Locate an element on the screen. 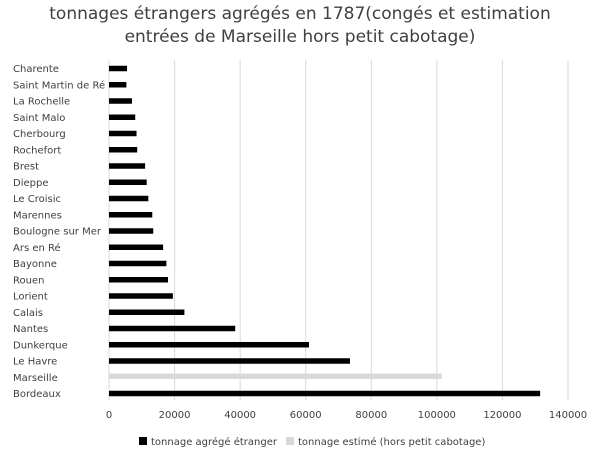 This screenshot has height=462, width=600. x-tick-3: 60000 is located at coordinates (306, 415).